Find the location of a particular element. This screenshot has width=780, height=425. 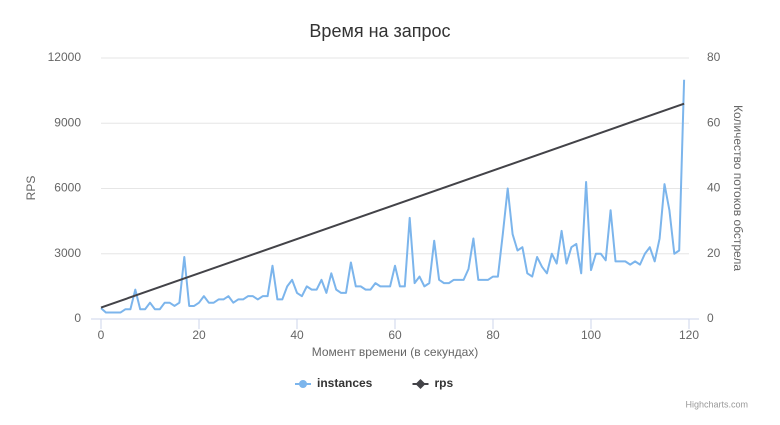

x-tick-label: 60 is located at coordinates (395, 335).